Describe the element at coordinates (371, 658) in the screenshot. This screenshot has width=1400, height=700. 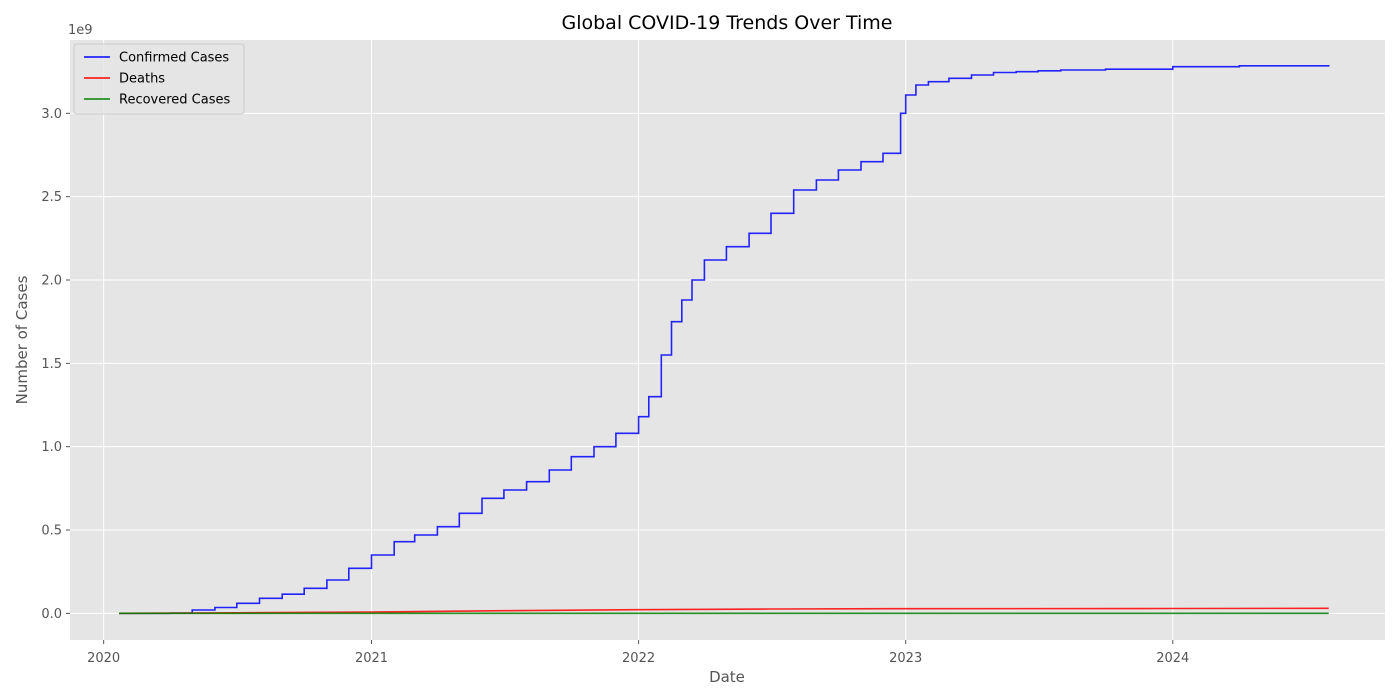
I see `x-tick-label: 2021` at that location.